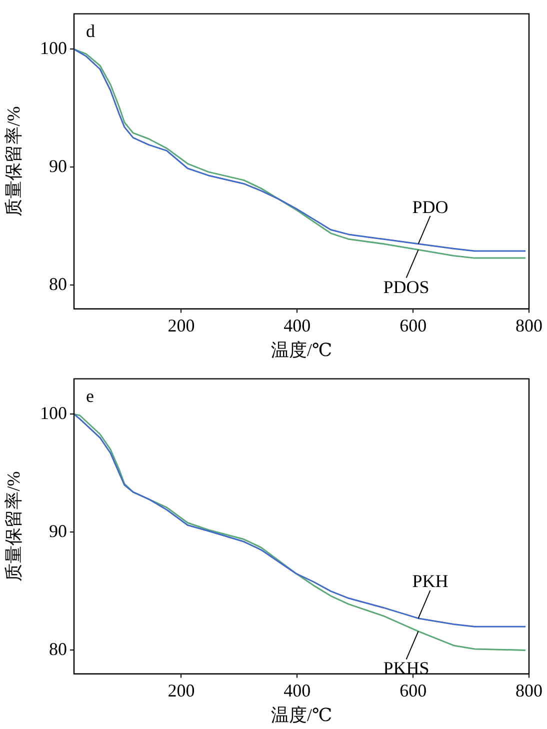 This screenshot has height=729, width=547. Describe the element at coordinates (430, 206) in the screenshot. I see `series-label: PDO` at that location.